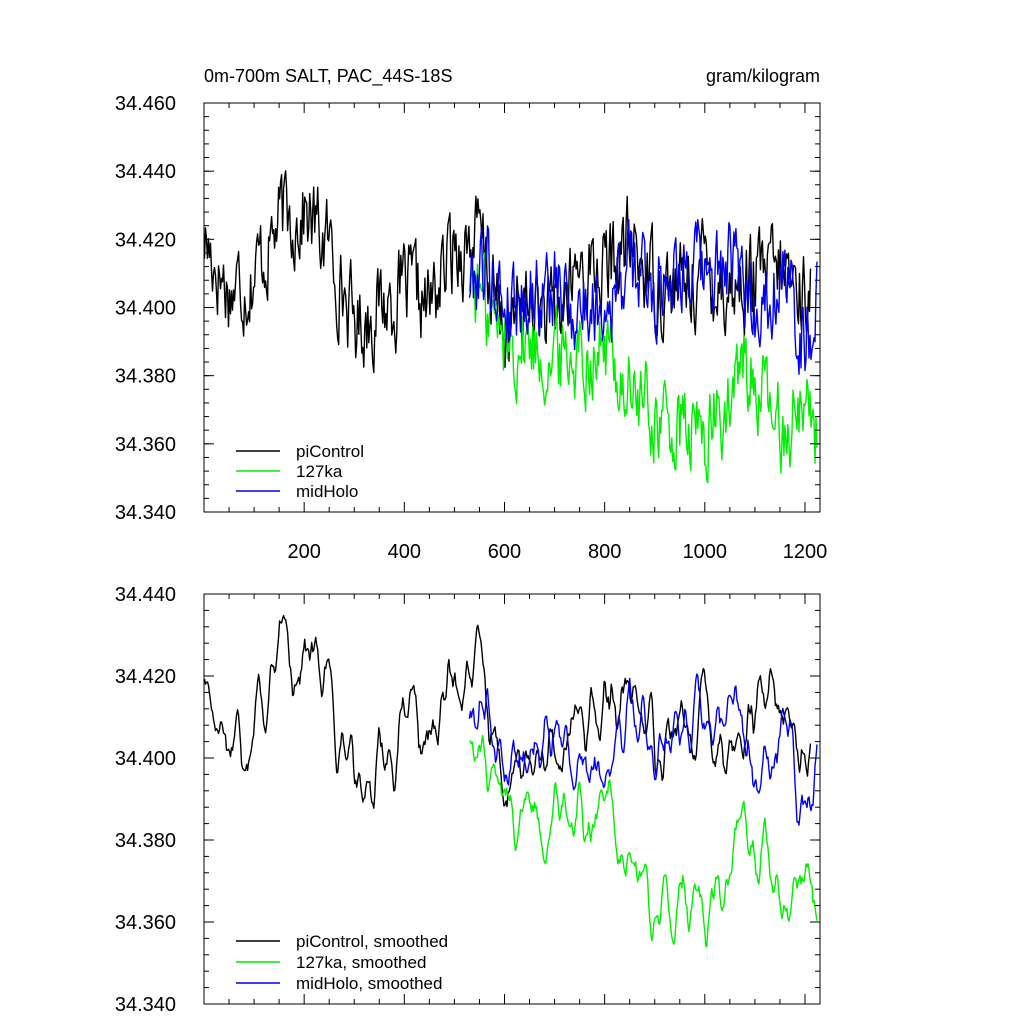 This screenshot has width=1024, height=1024. I want to click on top-series-127ka, so click(643, 368).